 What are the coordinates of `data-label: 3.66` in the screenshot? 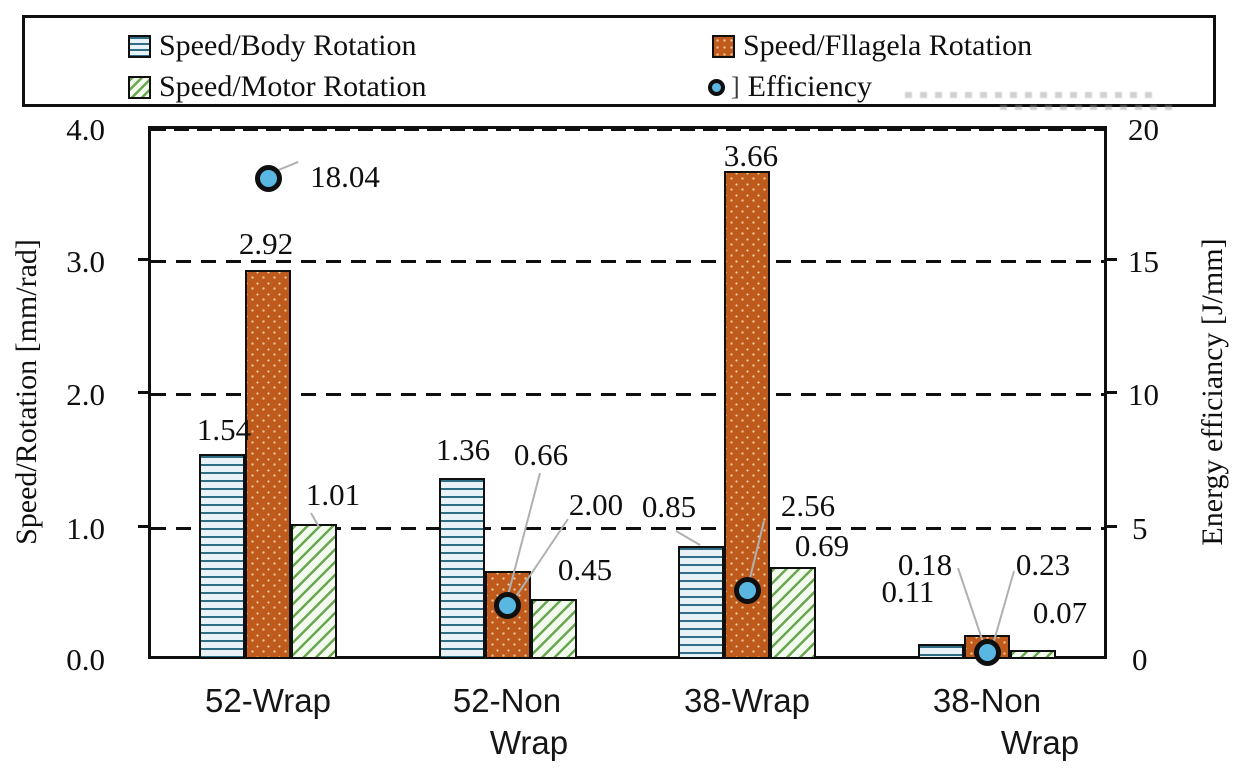 It's located at (751, 155).